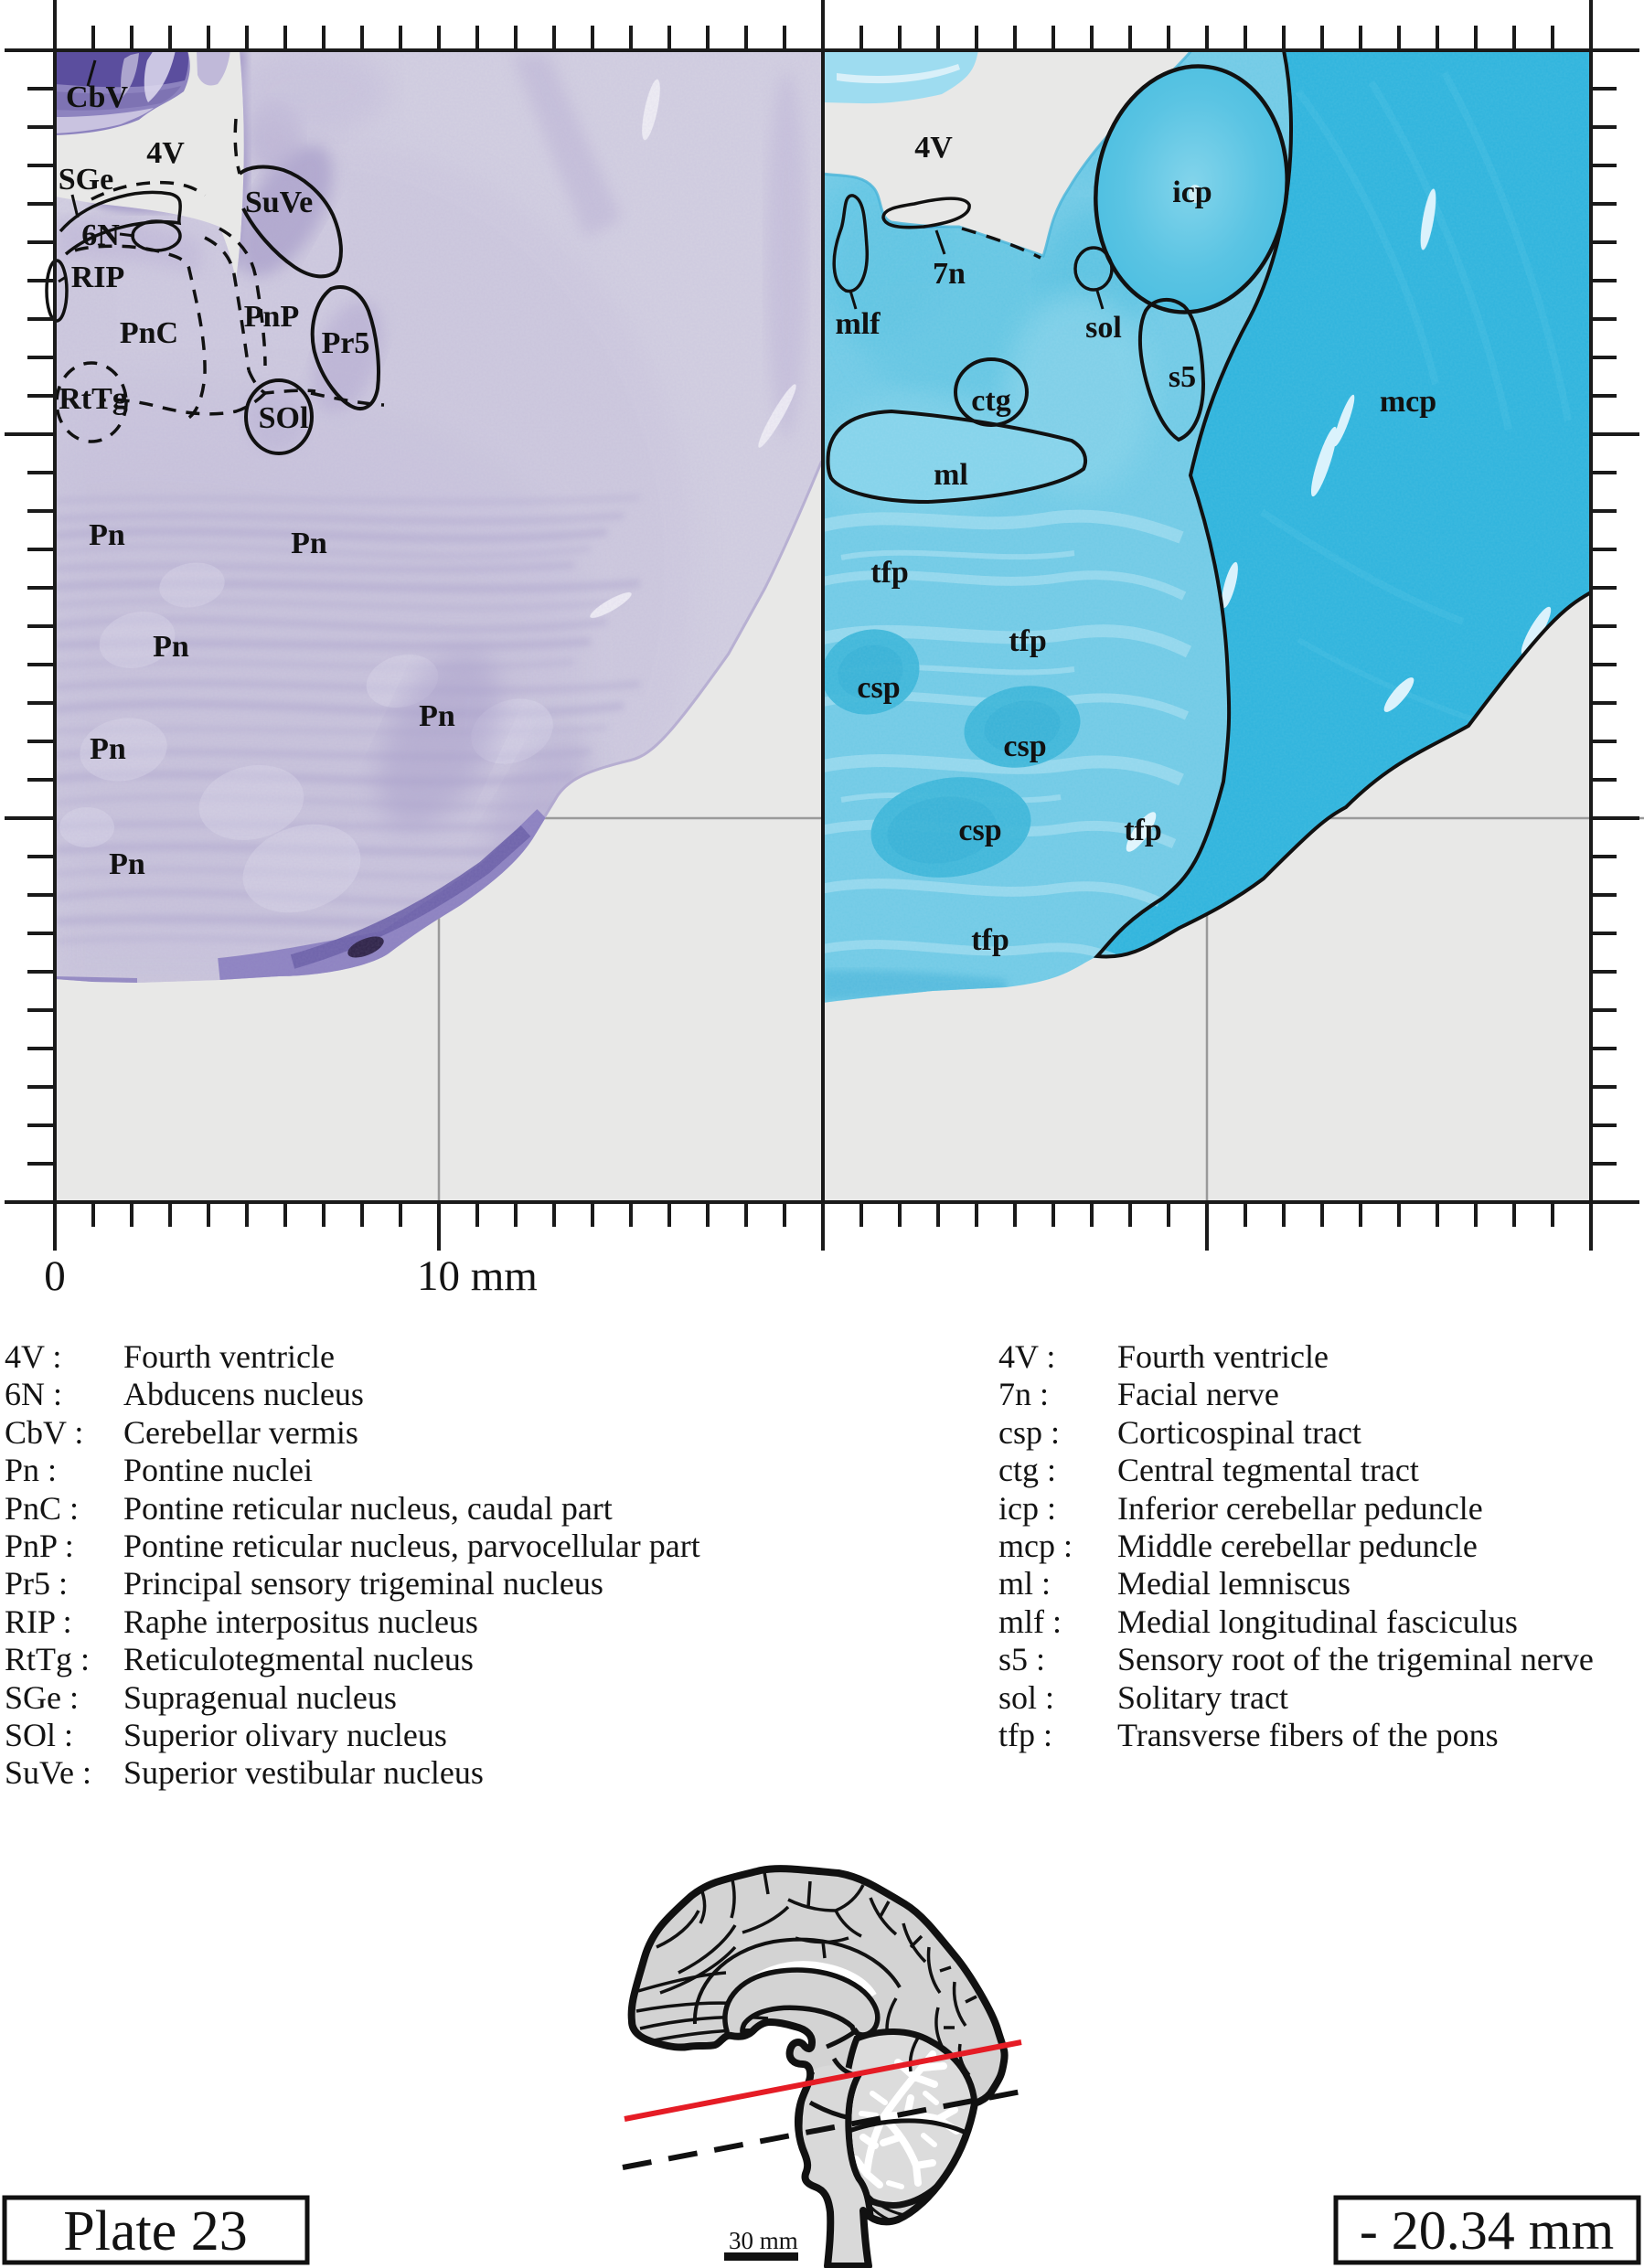  What do you see at coordinates (477, 1276) in the screenshot?
I see `svg-text: 10 mm` at bounding box center [477, 1276].